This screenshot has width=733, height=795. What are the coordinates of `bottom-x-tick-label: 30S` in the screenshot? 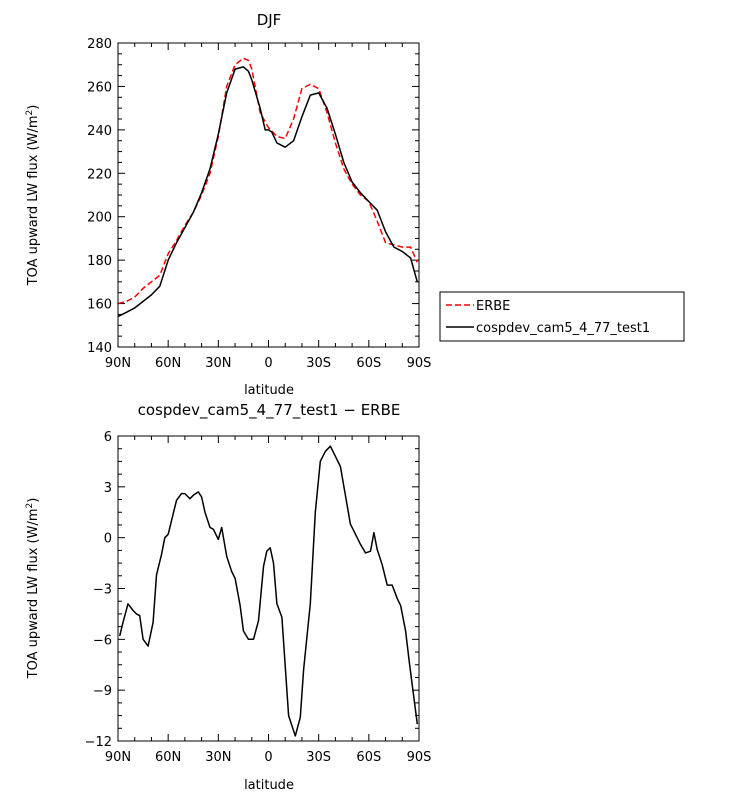 It's located at (318, 757).